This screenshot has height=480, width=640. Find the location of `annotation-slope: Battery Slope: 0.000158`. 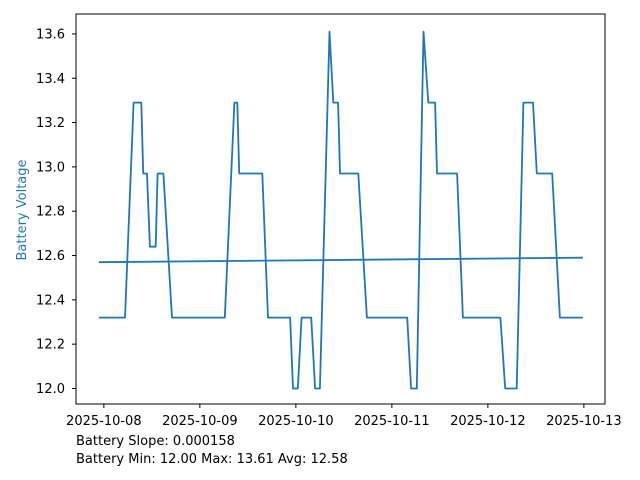

annotation-slope: Battery Slope: 0.000158 is located at coordinates (155, 441).